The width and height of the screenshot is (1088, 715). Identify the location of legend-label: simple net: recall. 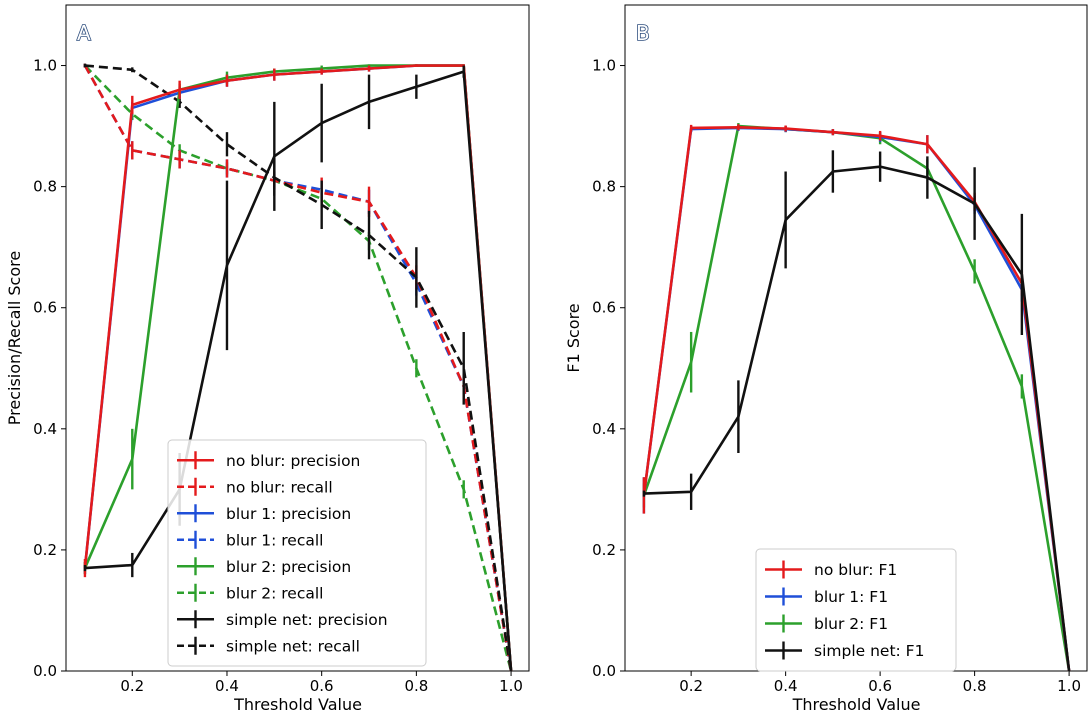
(293, 646).